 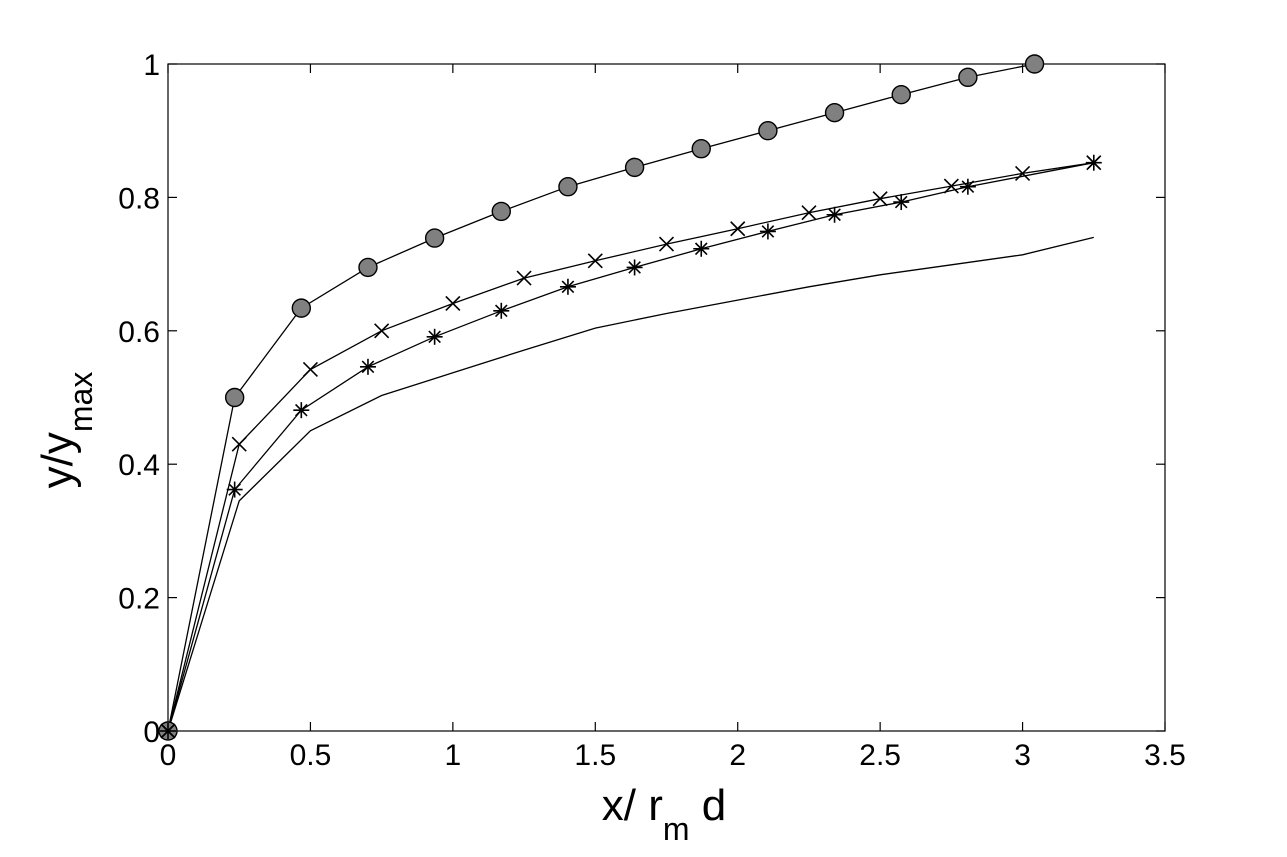 What do you see at coordinates (139, 465) in the screenshot?
I see `y-tick-label: 0.4` at bounding box center [139, 465].